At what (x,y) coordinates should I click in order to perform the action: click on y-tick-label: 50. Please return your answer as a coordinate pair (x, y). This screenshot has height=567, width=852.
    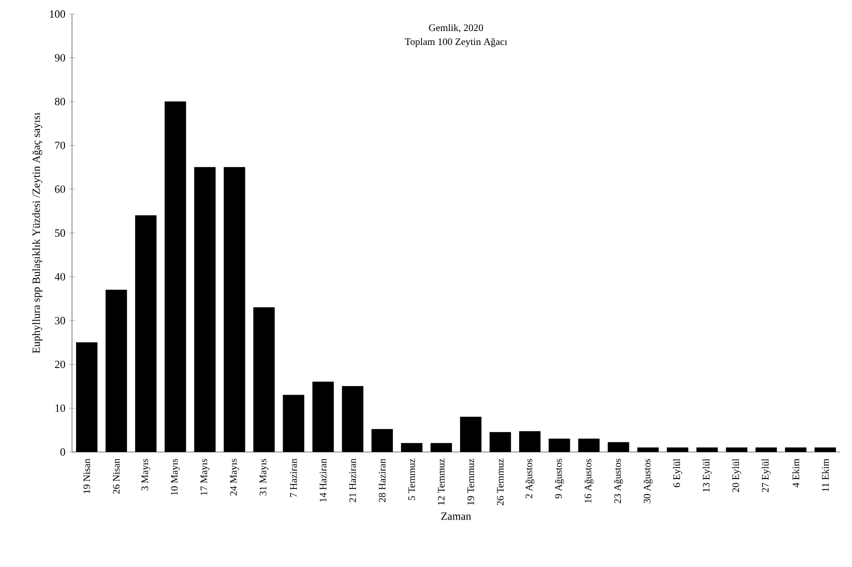
    Looking at the image, I should click on (60, 233).